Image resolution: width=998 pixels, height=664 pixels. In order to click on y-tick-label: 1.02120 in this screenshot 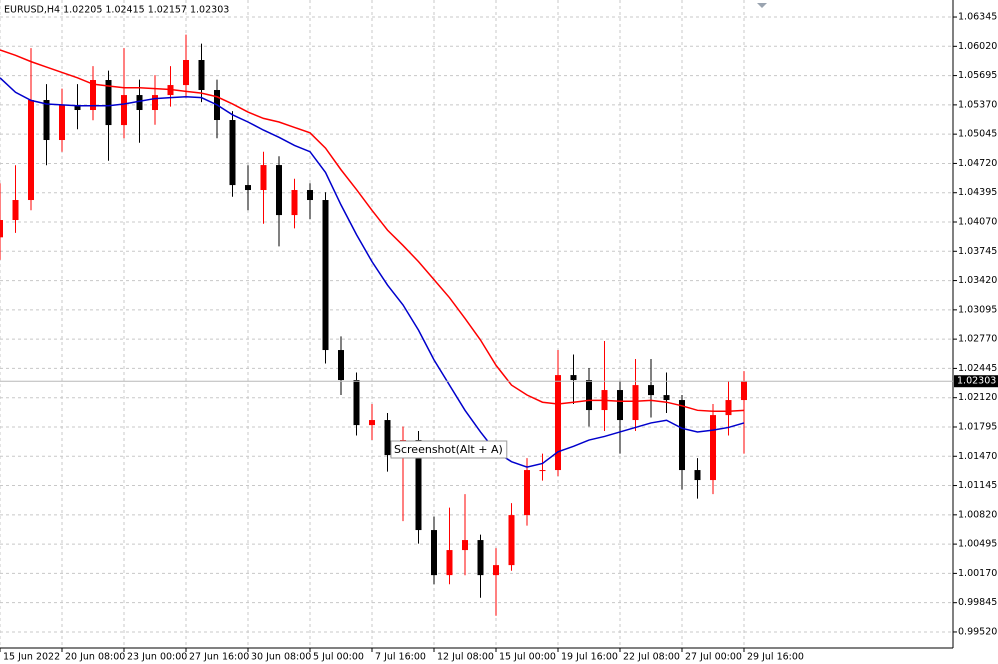, I will do `click(977, 397)`.